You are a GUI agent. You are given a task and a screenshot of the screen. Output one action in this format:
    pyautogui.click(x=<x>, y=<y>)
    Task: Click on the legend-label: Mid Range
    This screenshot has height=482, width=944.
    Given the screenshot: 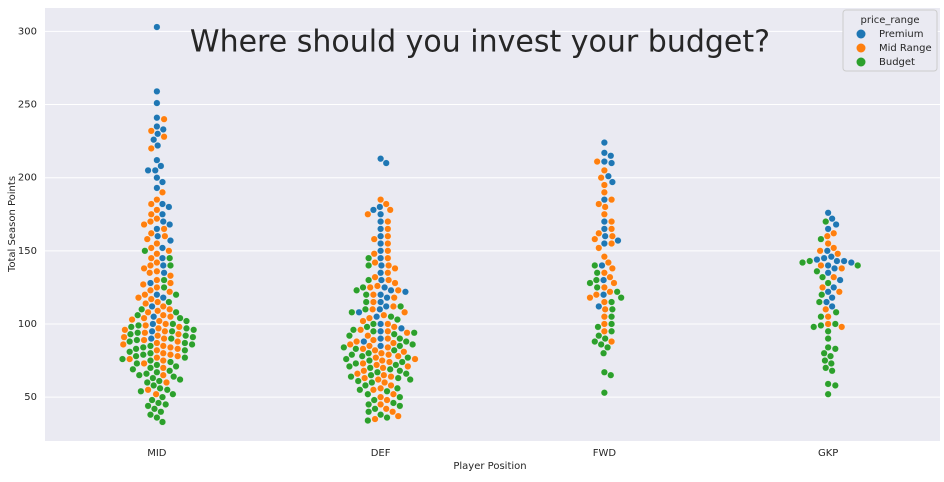 What is the action you would take?
    pyautogui.click(x=905, y=48)
    